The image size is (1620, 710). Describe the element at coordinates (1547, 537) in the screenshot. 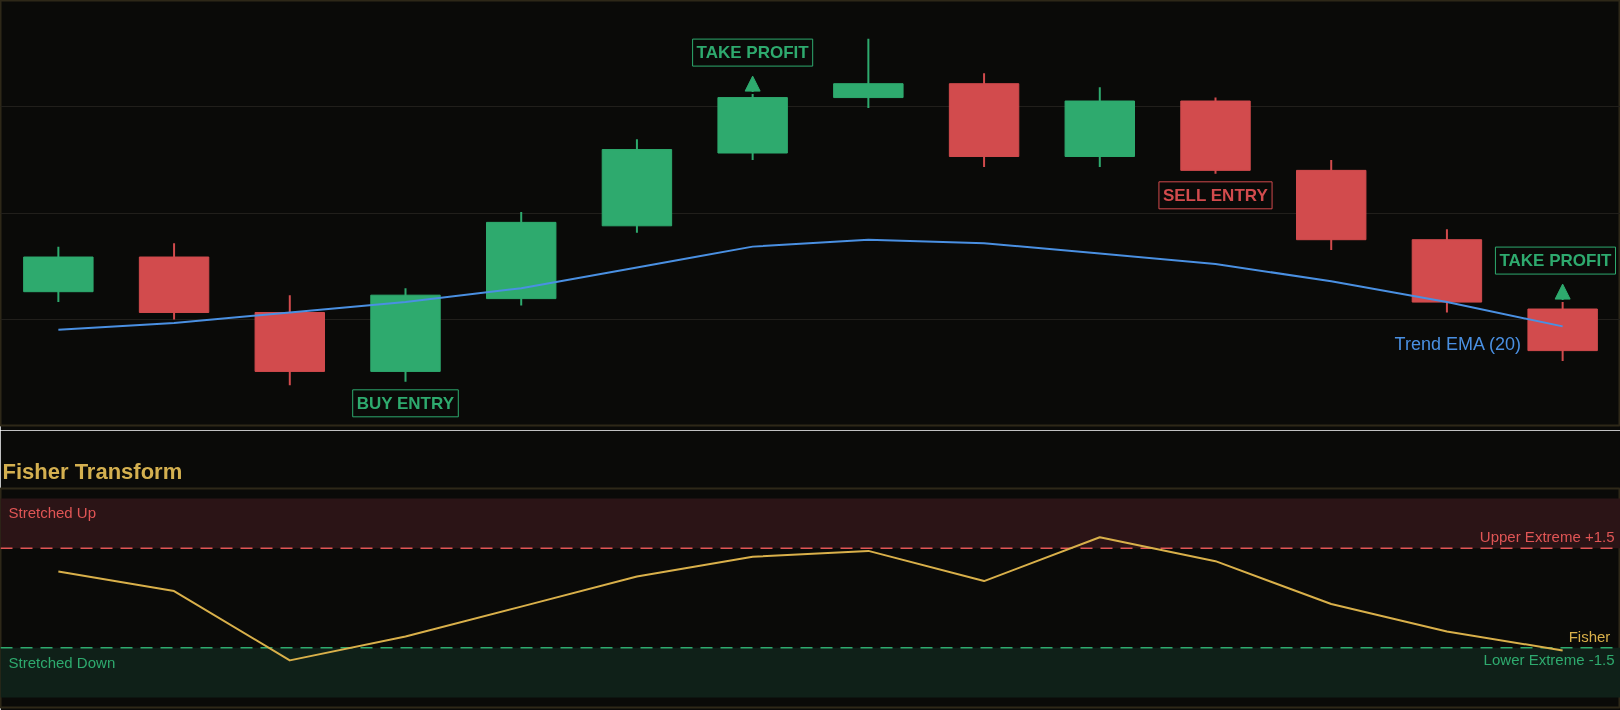

I see `ref-line-label: Upper Extreme +1.5` at that location.